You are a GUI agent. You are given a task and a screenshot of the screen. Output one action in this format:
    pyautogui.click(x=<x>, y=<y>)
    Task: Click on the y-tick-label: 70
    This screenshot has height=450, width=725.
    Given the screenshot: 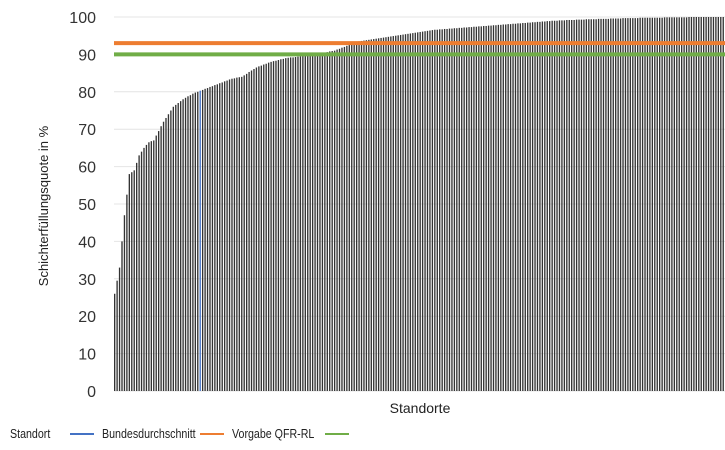 What is the action you would take?
    pyautogui.click(x=87, y=130)
    